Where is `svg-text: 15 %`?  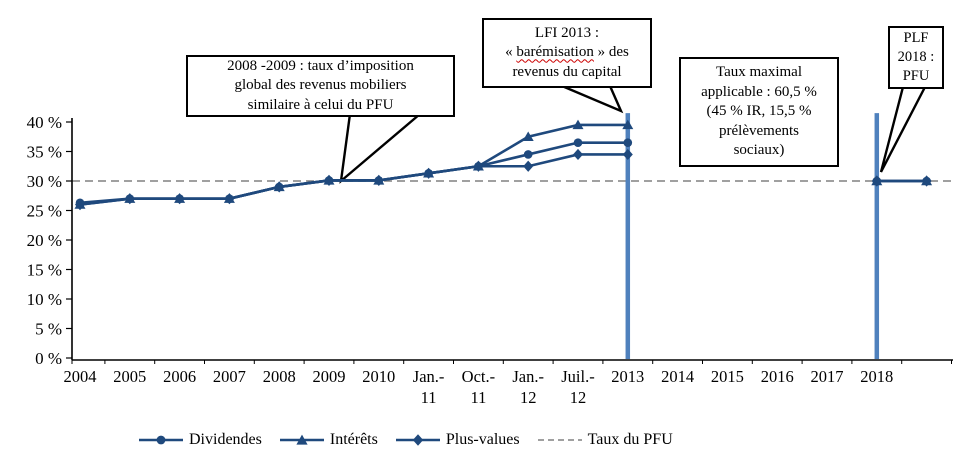 svg-text: 15 % is located at coordinates (44, 270).